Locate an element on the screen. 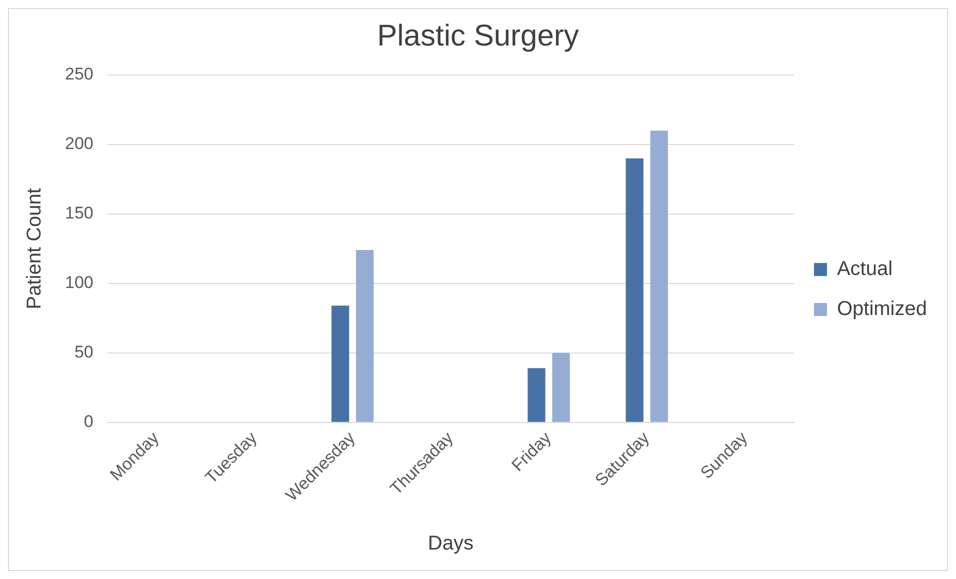 Image resolution: width=956 pixels, height=579 pixels. y-tick-label: 150 is located at coordinates (79, 213).